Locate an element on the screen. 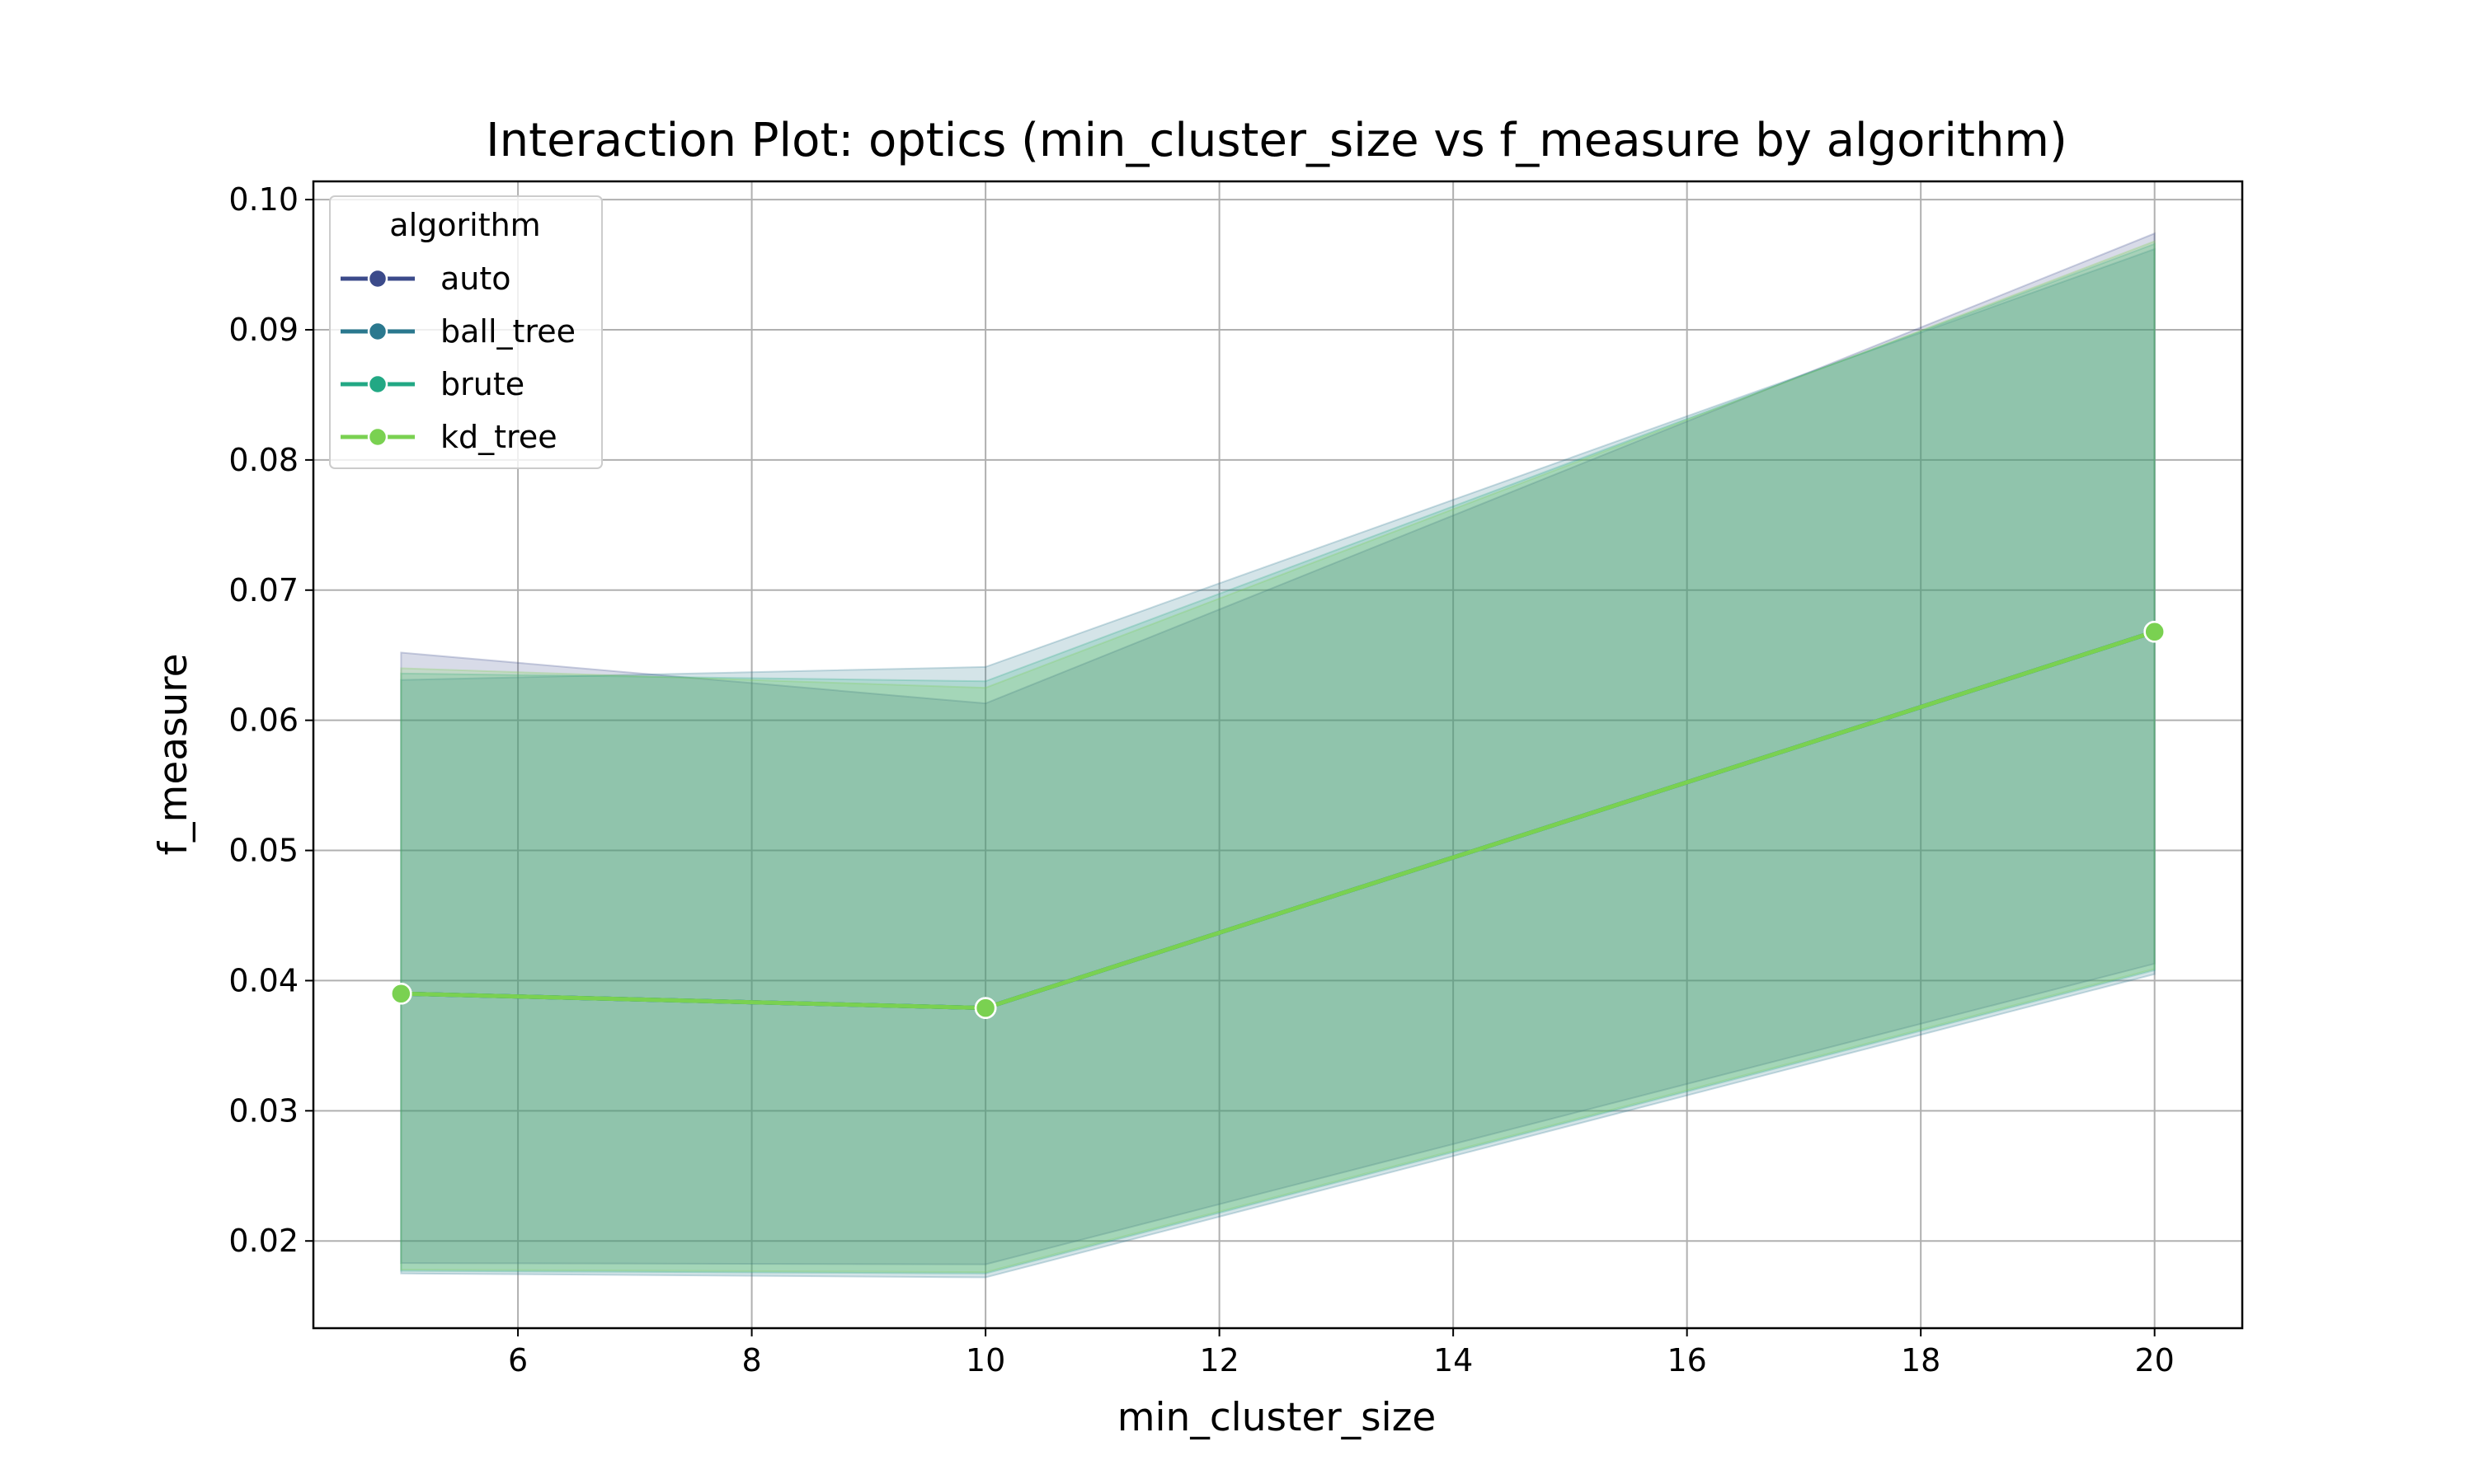  legend-title: algorithm is located at coordinates (464, 225).